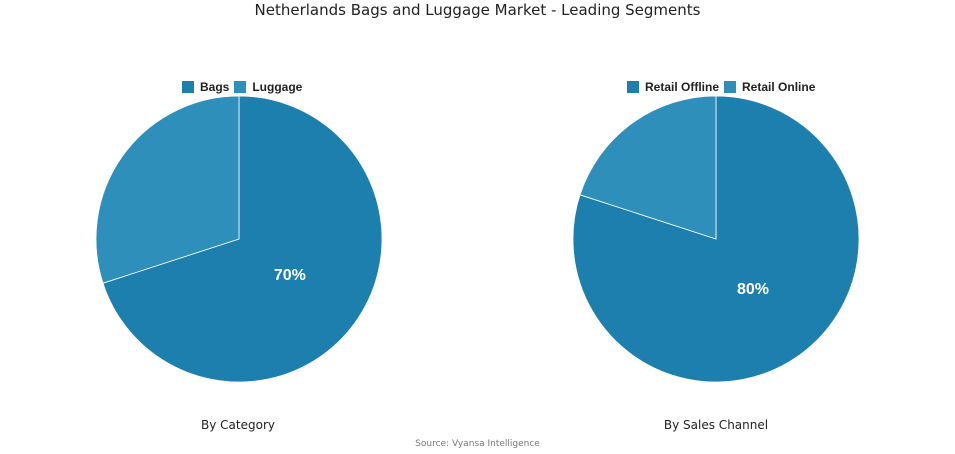 The image size is (955, 454). I want to click on legend-item-luggage: Luggage, so click(268, 87).